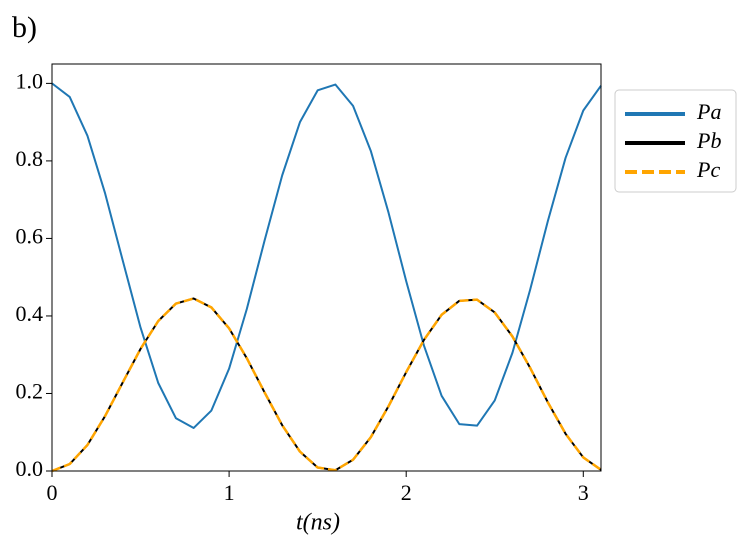 Image resolution: width=748 pixels, height=548 pixels. Describe the element at coordinates (30, 235) in the screenshot. I see `y-tick-label: 0.6` at that location.